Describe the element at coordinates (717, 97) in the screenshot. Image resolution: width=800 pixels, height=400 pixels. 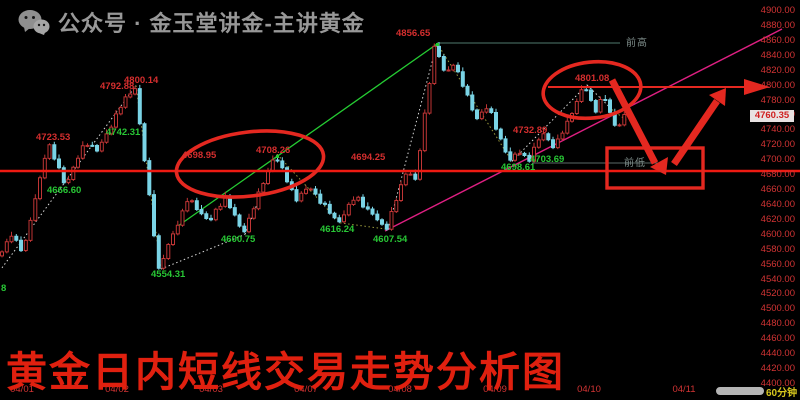
I see `arrow-up-right-head` at that location.